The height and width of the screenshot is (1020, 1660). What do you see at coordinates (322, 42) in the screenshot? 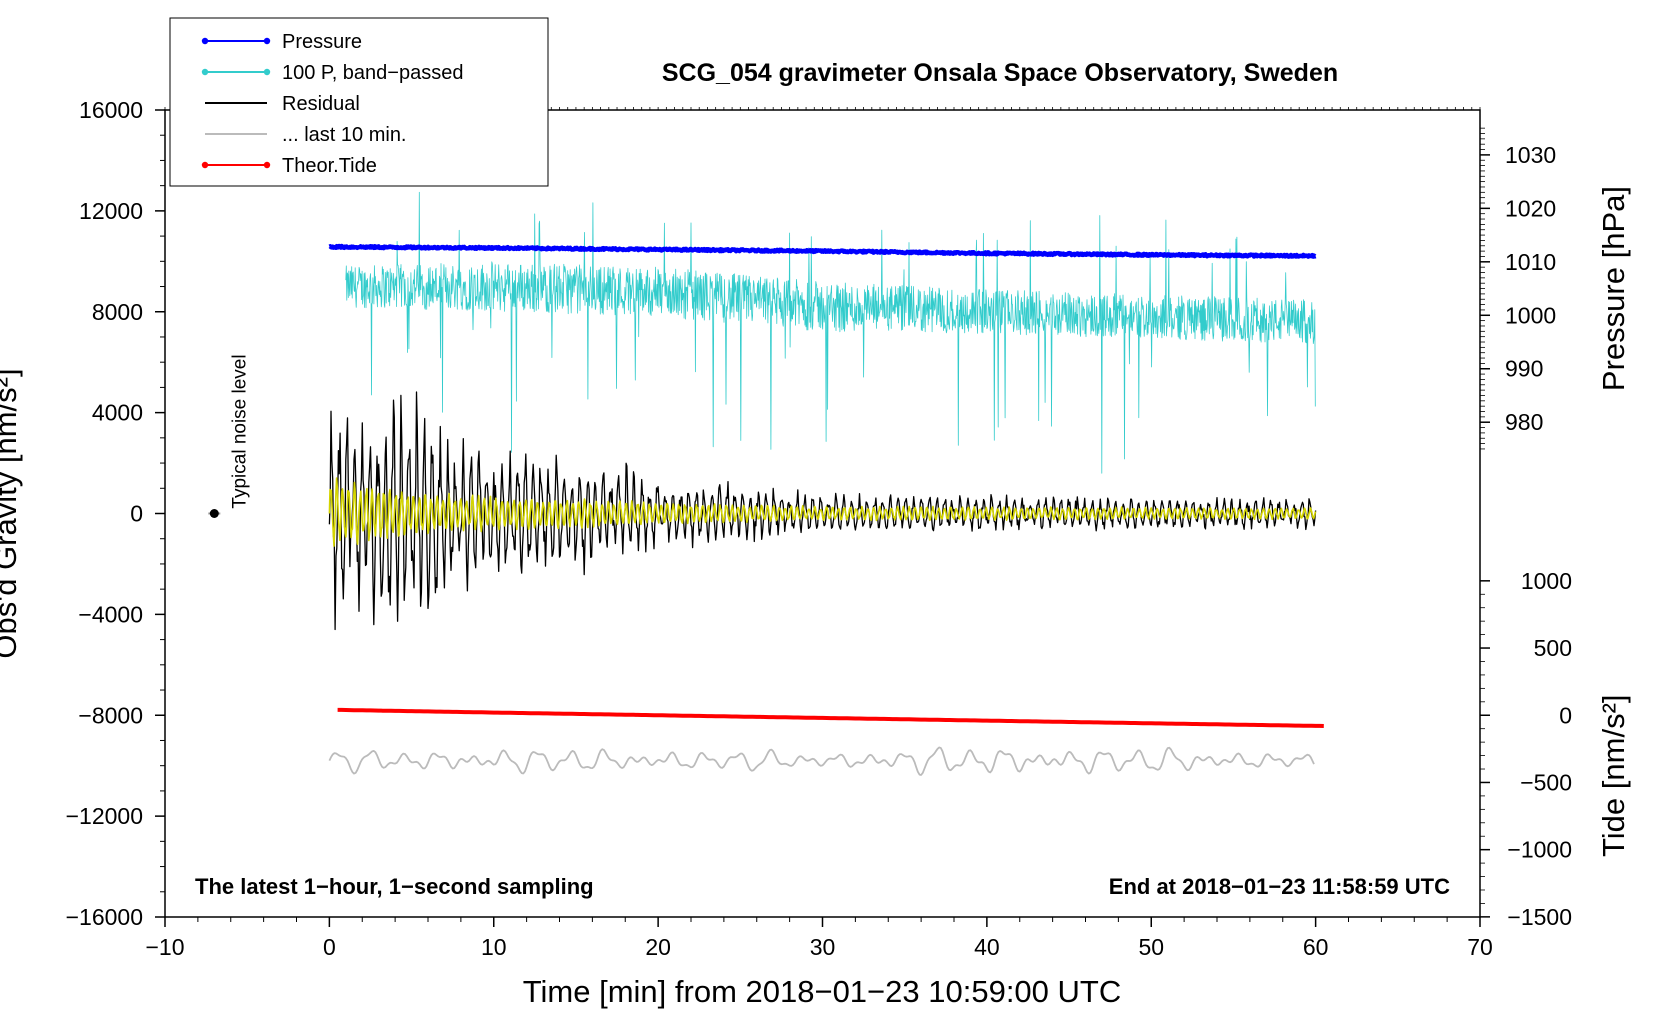
I see `legend-label-pressure: Pressure` at bounding box center [322, 42].